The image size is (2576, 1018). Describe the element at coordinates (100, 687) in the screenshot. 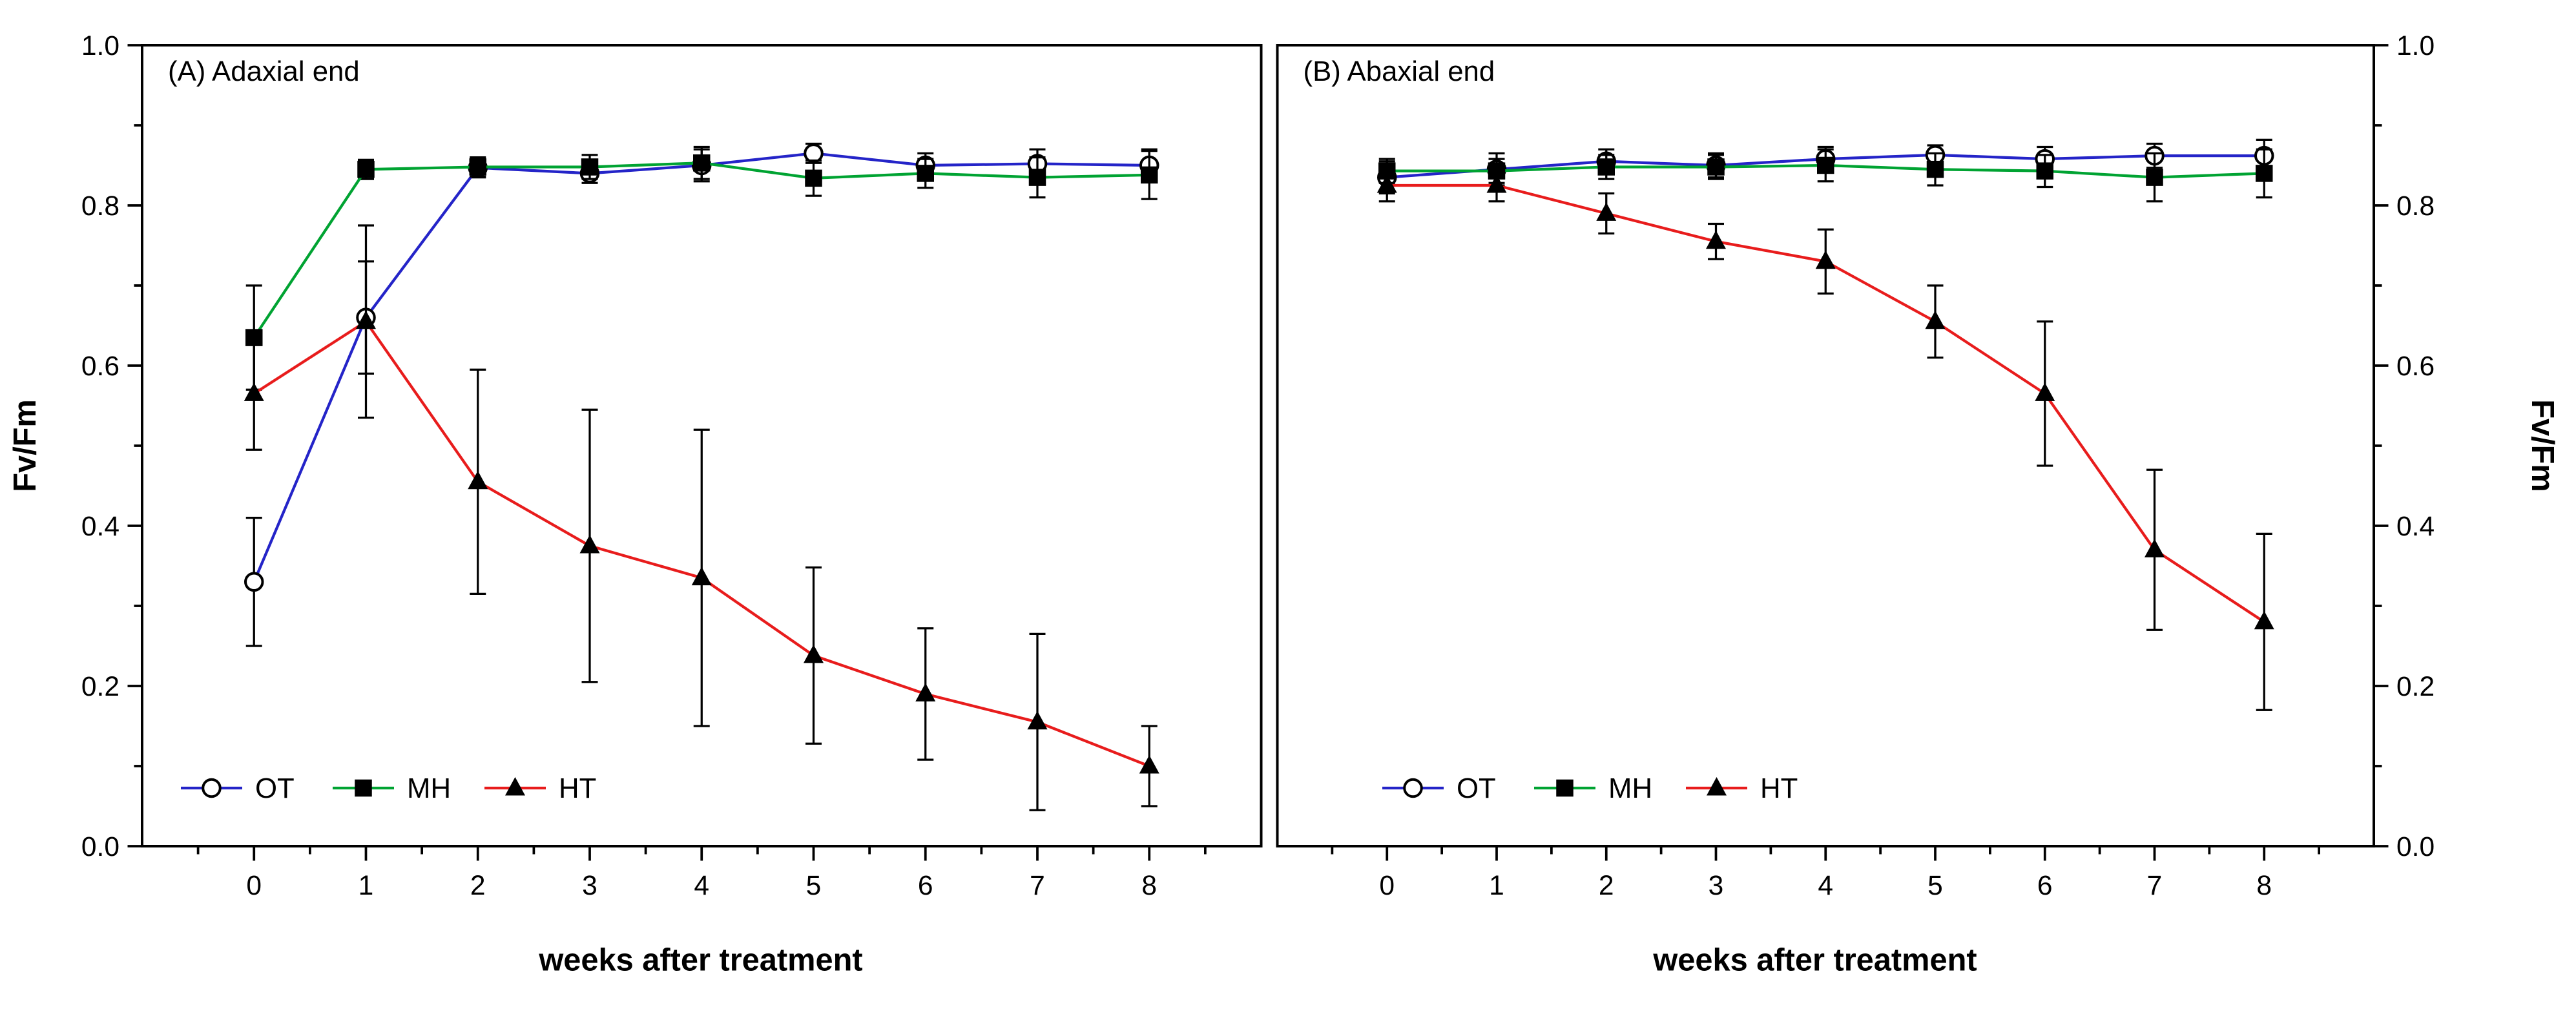

I see `y-tick-label: 0.2` at that location.